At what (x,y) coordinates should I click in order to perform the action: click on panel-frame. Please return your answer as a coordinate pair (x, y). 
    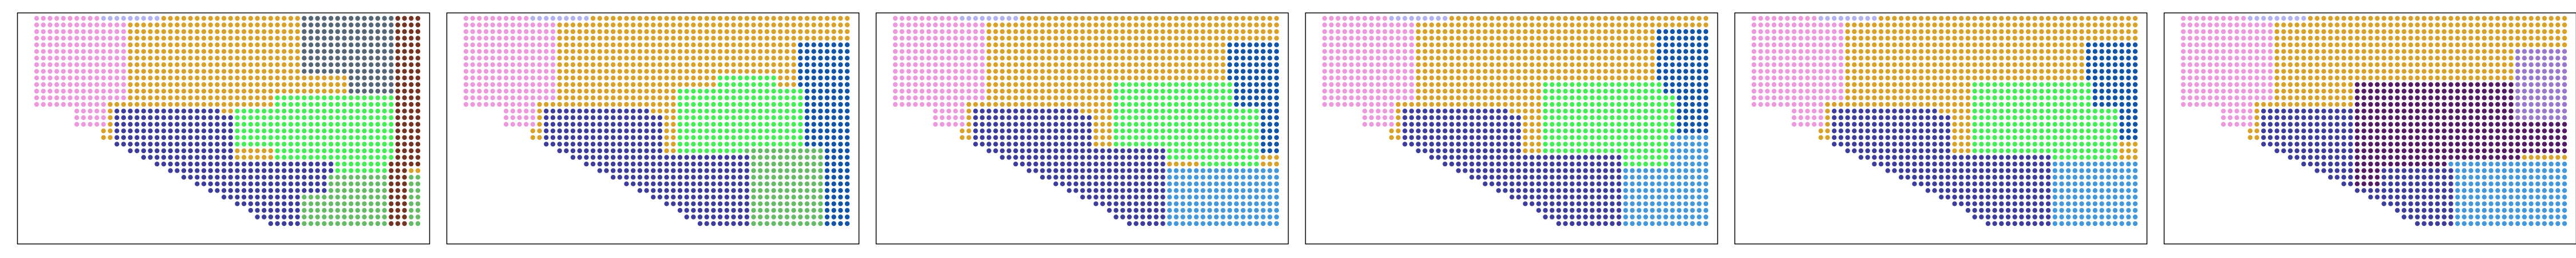
    Looking at the image, I should click on (653, 128).